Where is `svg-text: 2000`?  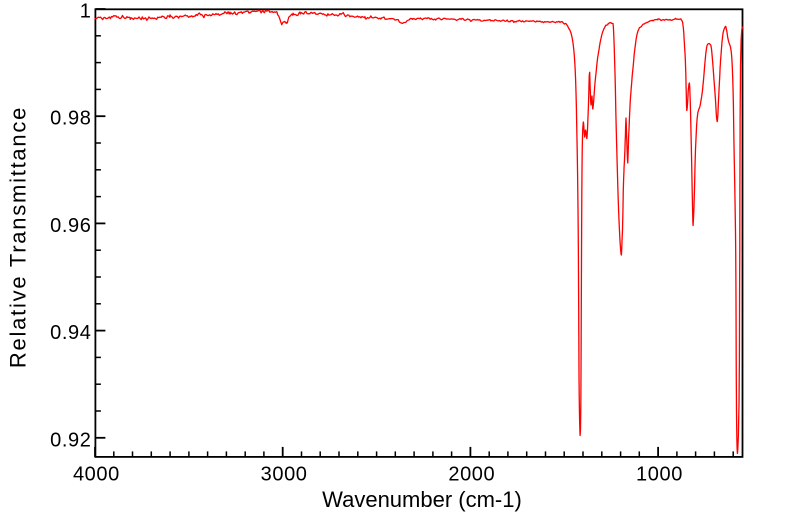 svg-text: 2000 is located at coordinates (471, 475).